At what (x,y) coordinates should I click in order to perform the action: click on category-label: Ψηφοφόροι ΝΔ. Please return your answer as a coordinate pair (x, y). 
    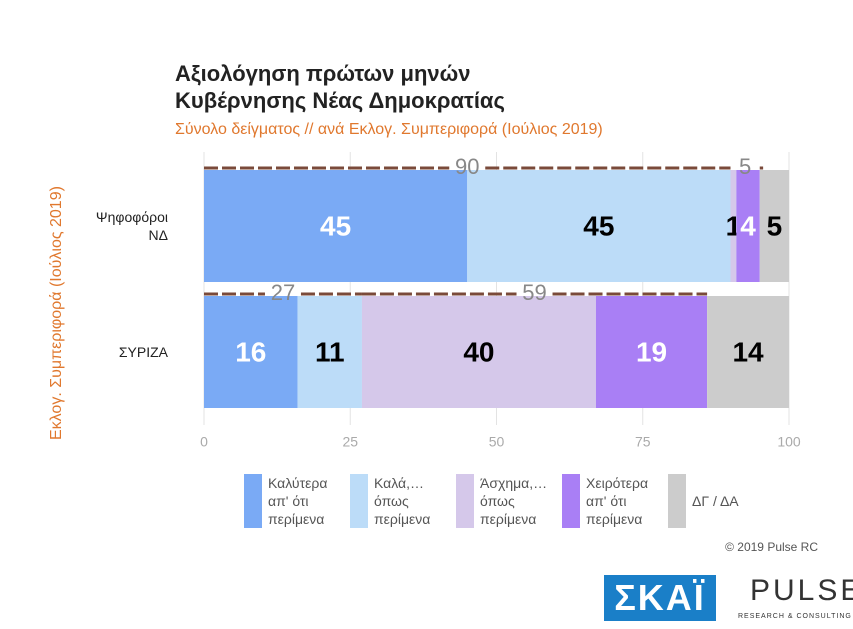
    Looking at the image, I should click on (131, 226).